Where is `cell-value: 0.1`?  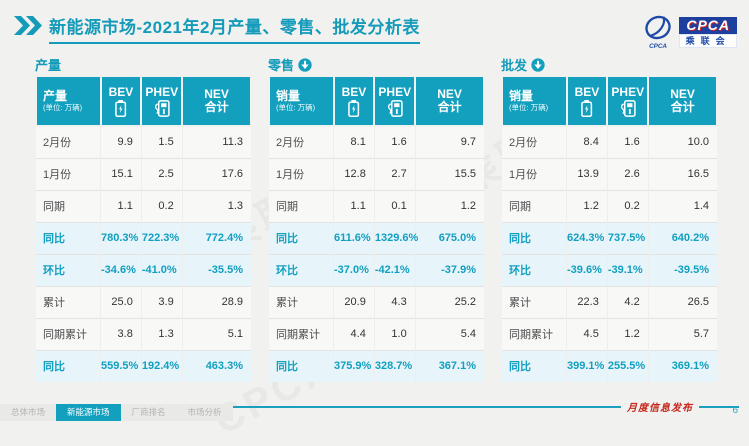
cell-value: 0.1 is located at coordinates (394, 205).